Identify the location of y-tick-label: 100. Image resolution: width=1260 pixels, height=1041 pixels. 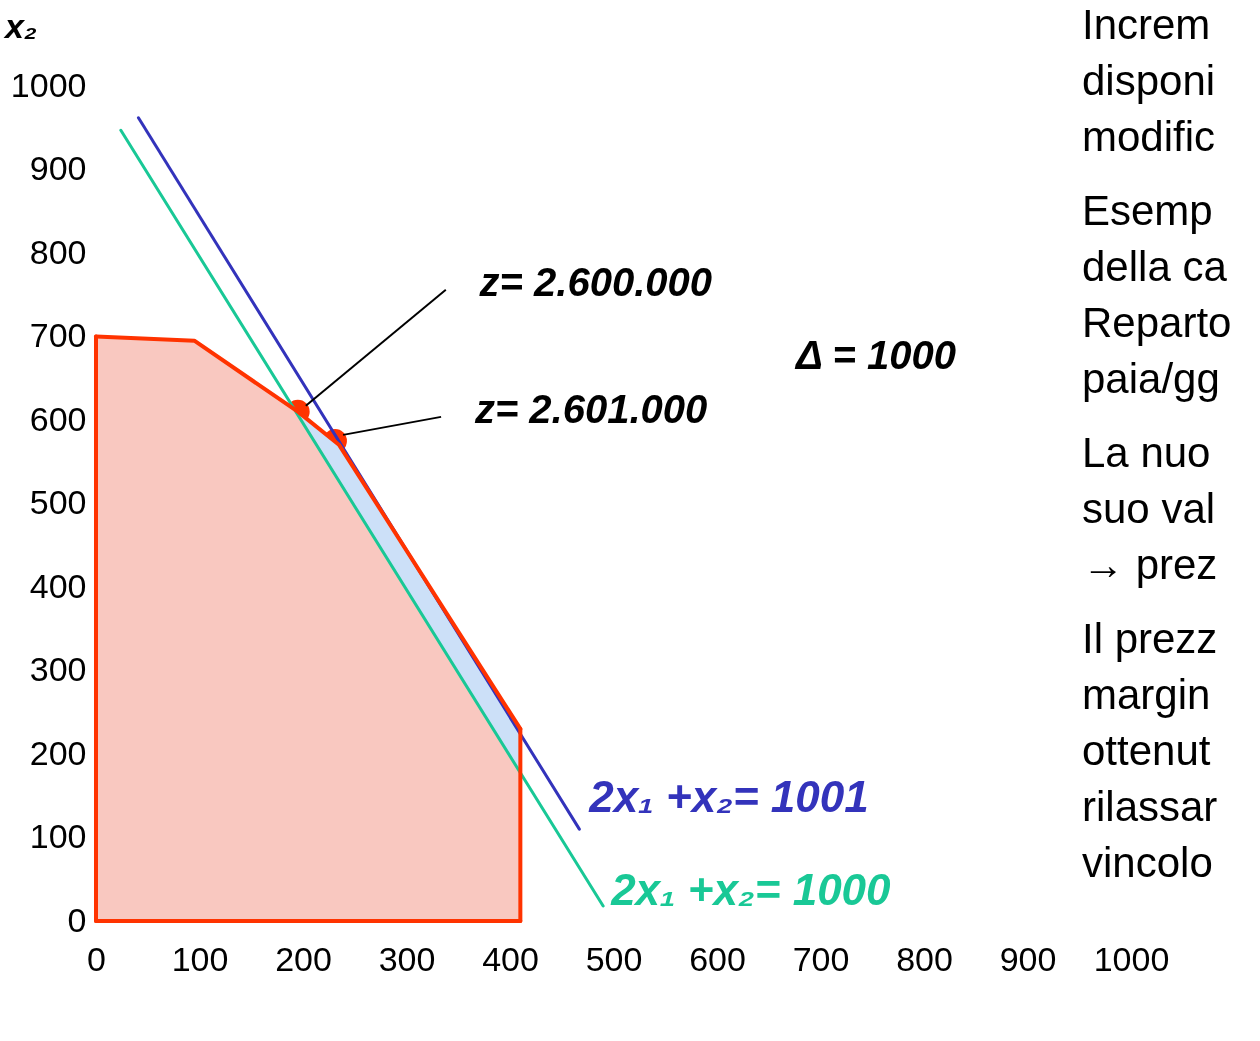
(58, 836).